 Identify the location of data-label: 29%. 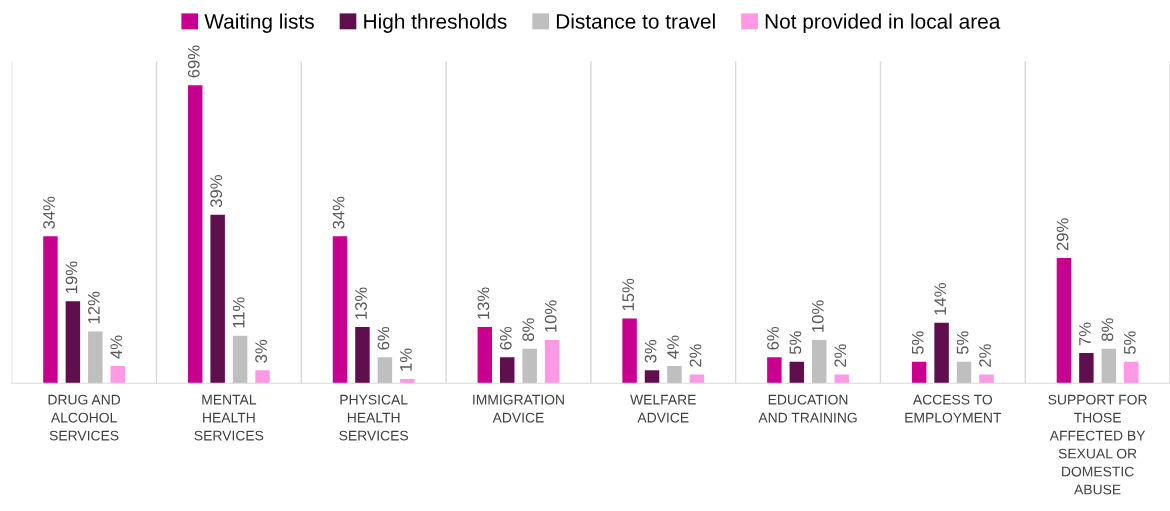
(1062, 234).